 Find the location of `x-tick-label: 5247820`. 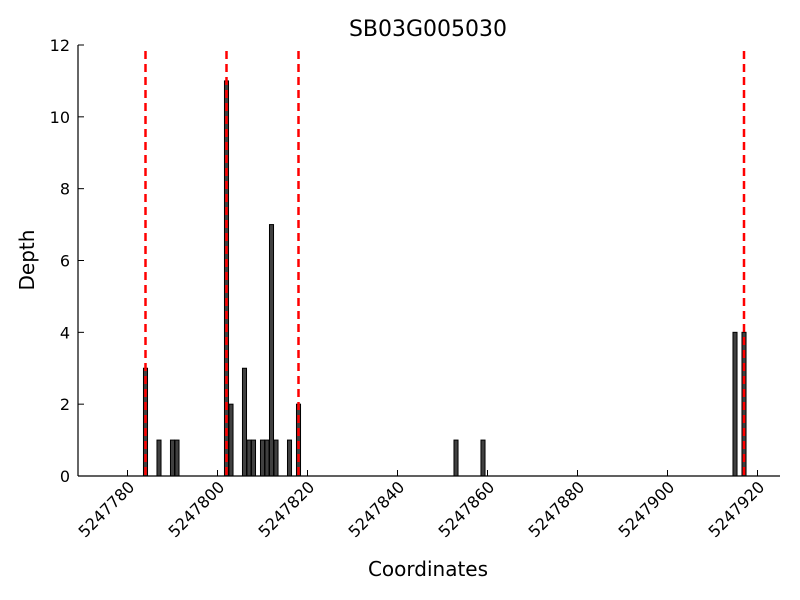

x-tick-label: 5247820 is located at coordinates (287, 509).